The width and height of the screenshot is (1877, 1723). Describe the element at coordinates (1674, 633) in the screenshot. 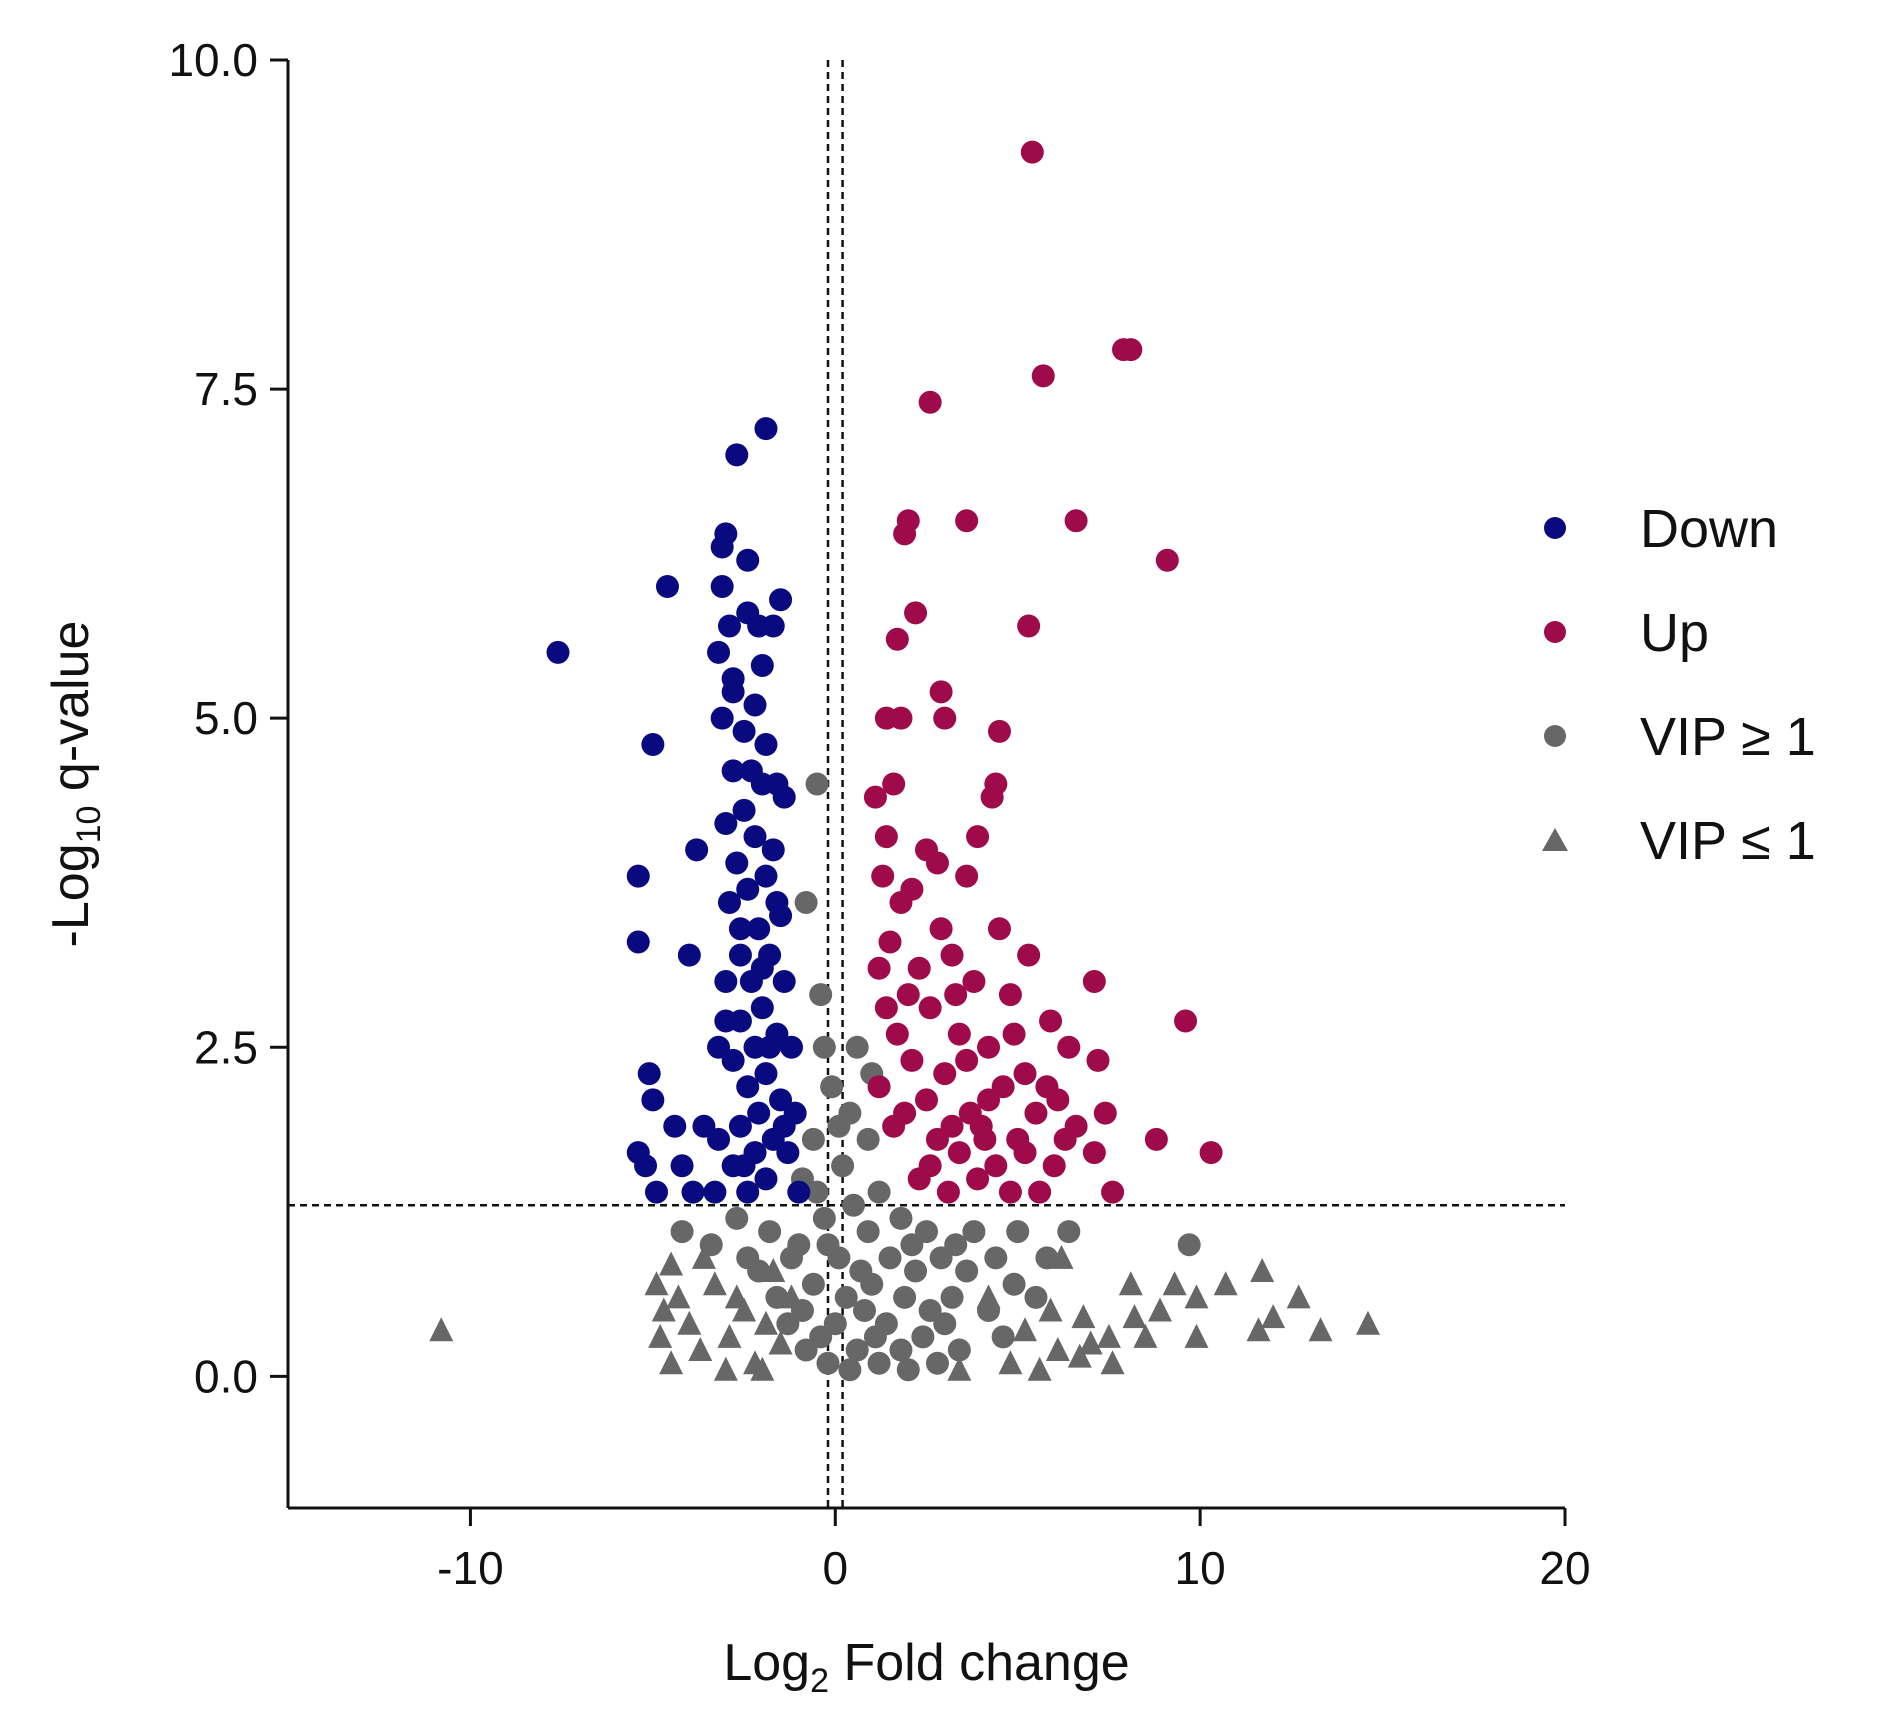

I see `legend-label: Up` at that location.